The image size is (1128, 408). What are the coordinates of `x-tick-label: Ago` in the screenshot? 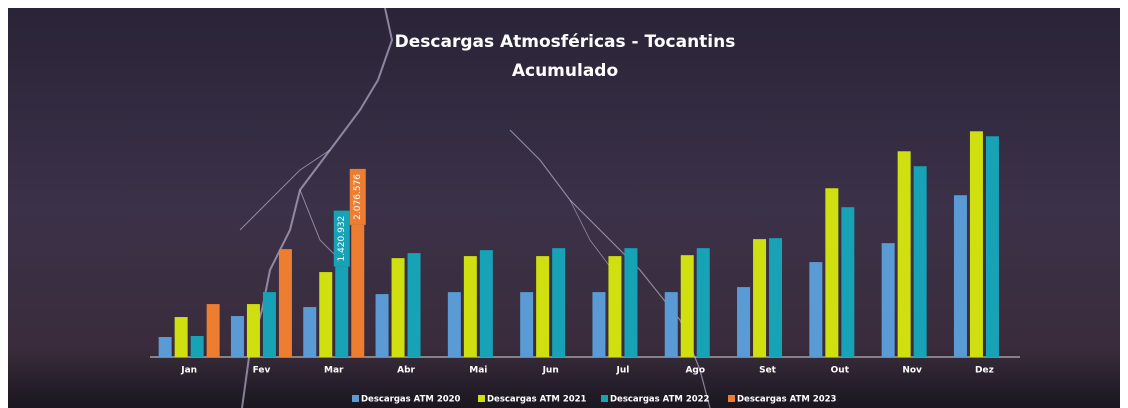 It's located at (695, 371).